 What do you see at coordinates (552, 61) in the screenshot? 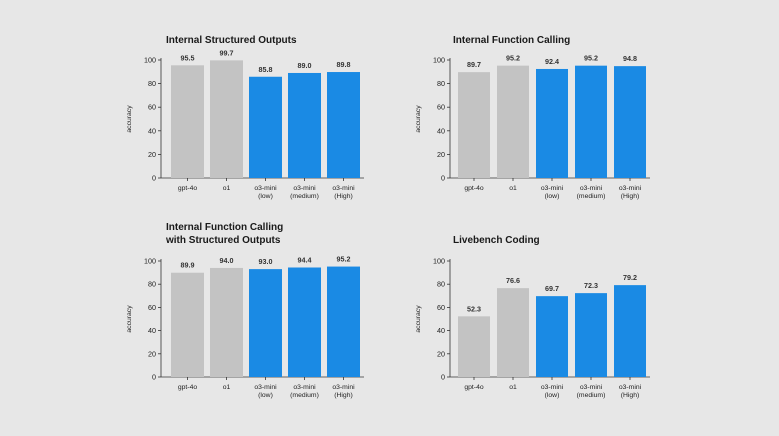
I see `bar-value-label: 92.4` at bounding box center [552, 61].